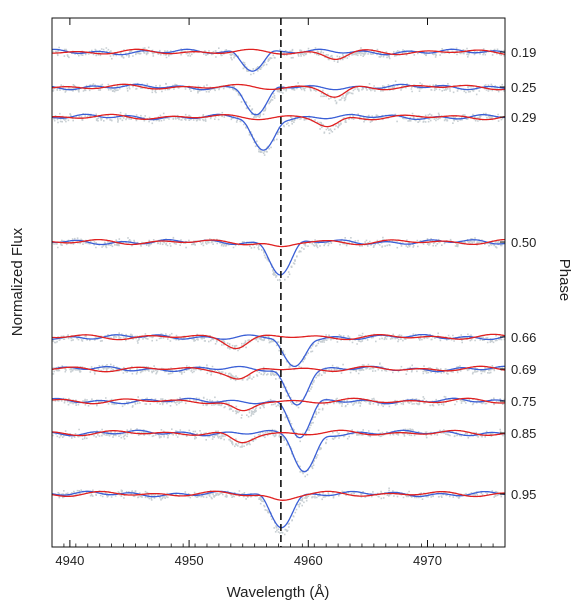 The height and width of the screenshot is (612, 575). I want to click on blue-model-0.19, so click(278, 60).